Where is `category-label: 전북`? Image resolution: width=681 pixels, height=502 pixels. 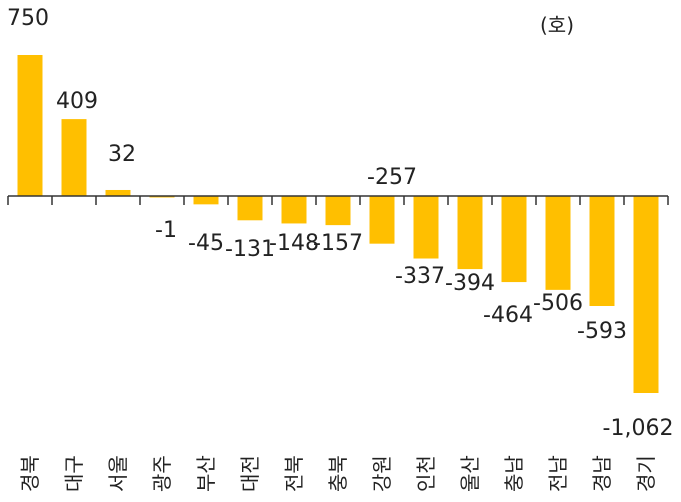
category-label: 전북 is located at coordinates (294, 473).